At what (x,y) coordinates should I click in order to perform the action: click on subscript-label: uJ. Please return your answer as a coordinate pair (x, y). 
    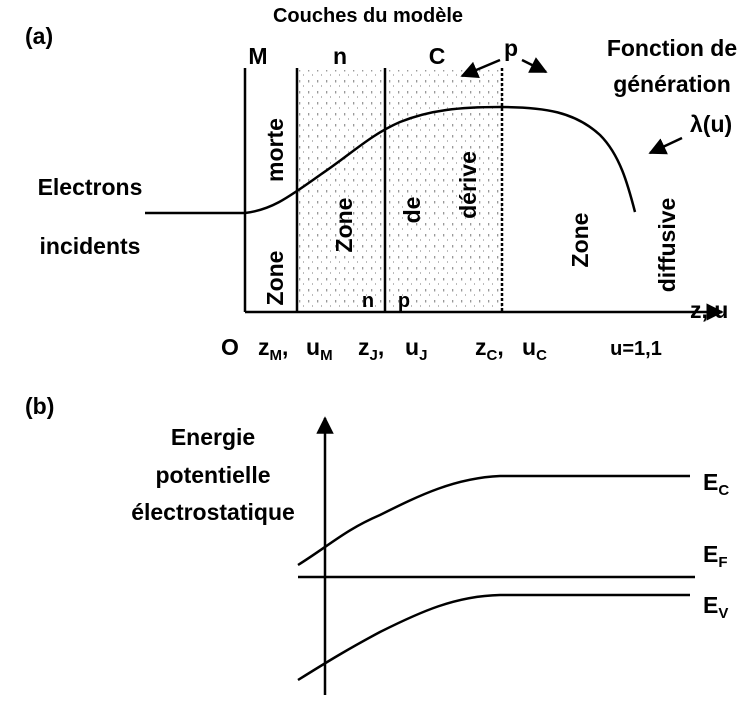
    Looking at the image, I should click on (416, 349).